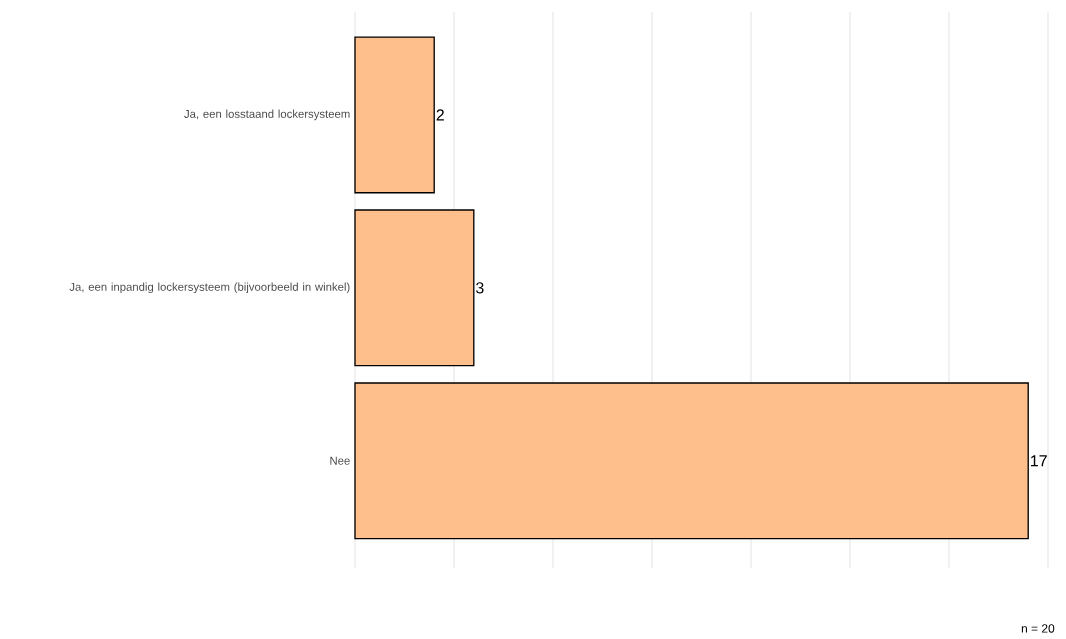  What do you see at coordinates (480, 288) in the screenshot?
I see `data-label: 3` at bounding box center [480, 288].